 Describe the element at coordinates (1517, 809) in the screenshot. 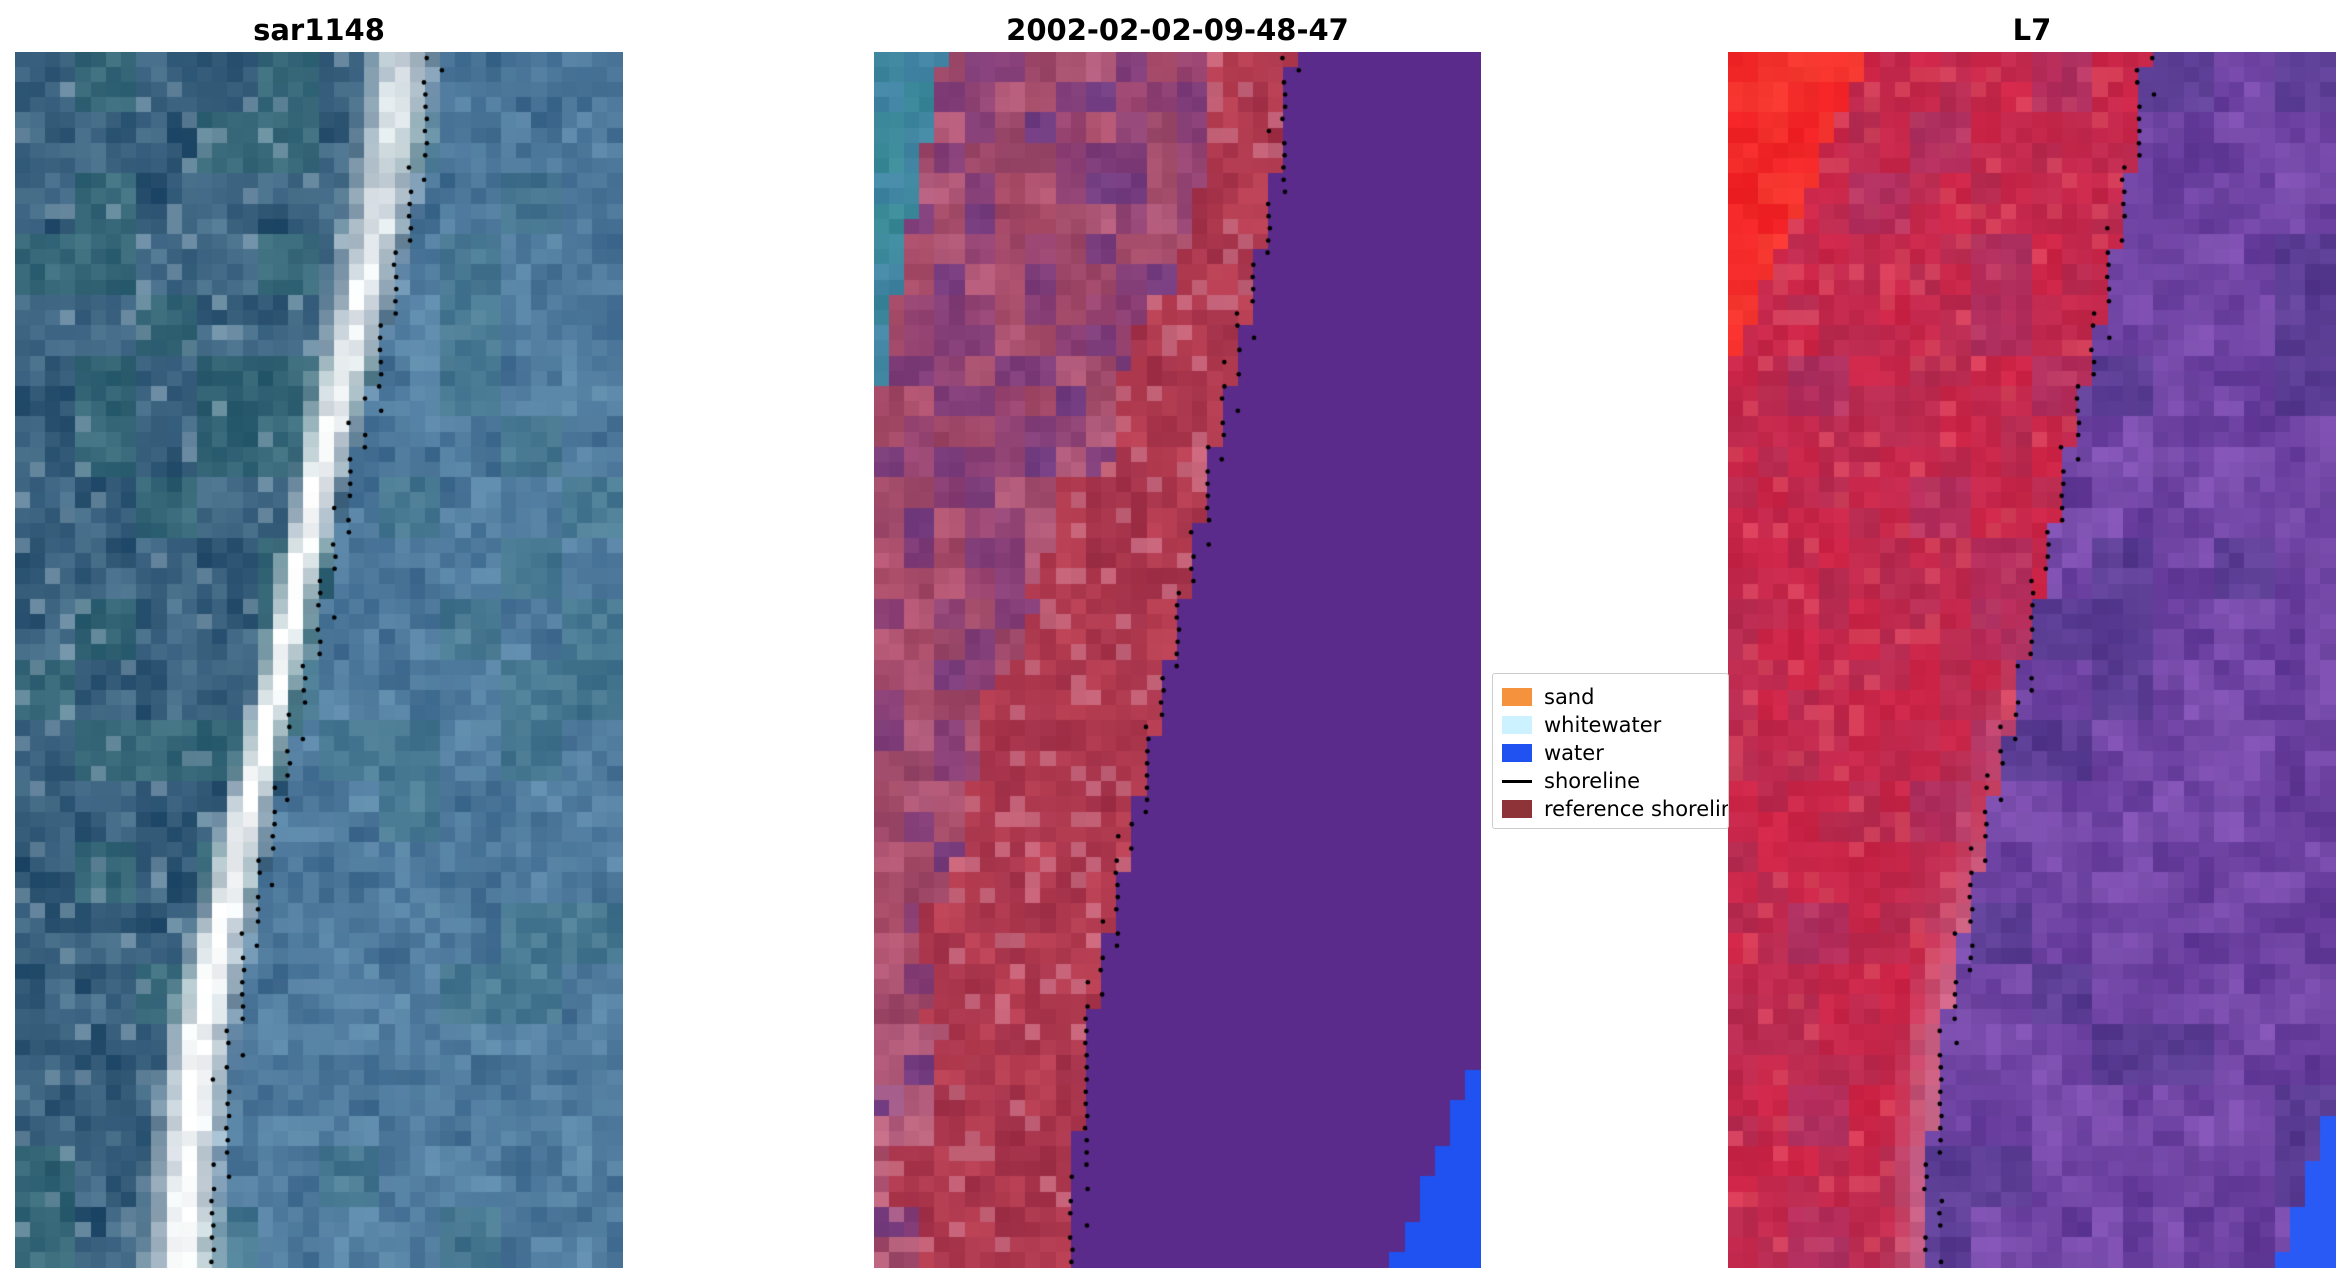

I see `reference-shoreline-swatch` at that location.